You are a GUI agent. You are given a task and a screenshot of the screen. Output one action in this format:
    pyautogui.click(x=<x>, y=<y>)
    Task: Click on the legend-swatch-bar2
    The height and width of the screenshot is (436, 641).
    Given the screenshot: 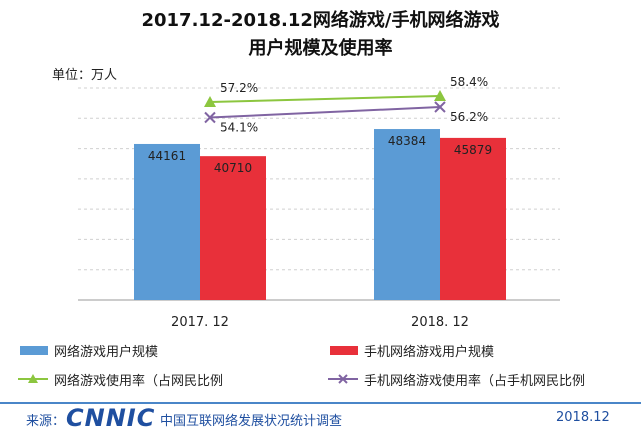 What is the action you would take?
    pyautogui.click(x=344, y=350)
    